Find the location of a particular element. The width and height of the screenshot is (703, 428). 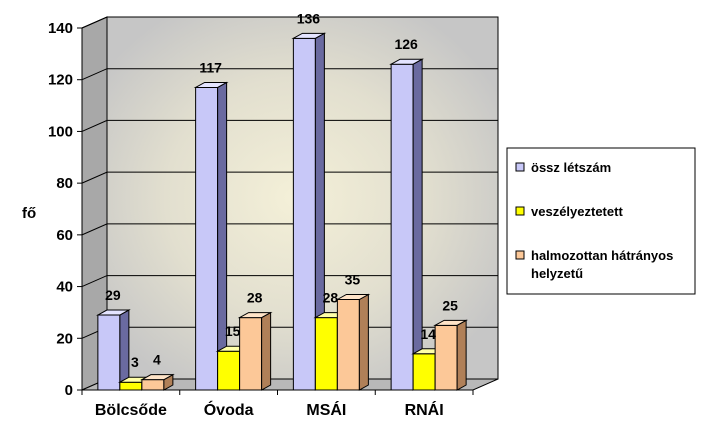

legend-label: veszélyeztetett is located at coordinates (577, 211).